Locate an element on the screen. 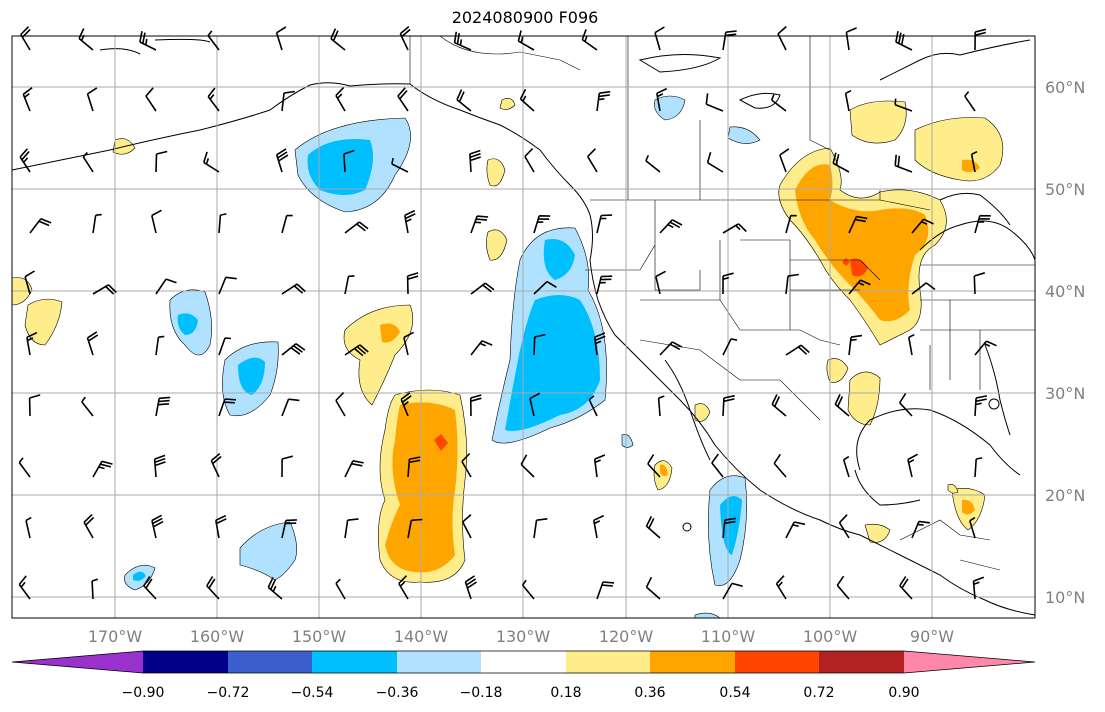  lon-tick-110w: 110°W is located at coordinates (728, 636).